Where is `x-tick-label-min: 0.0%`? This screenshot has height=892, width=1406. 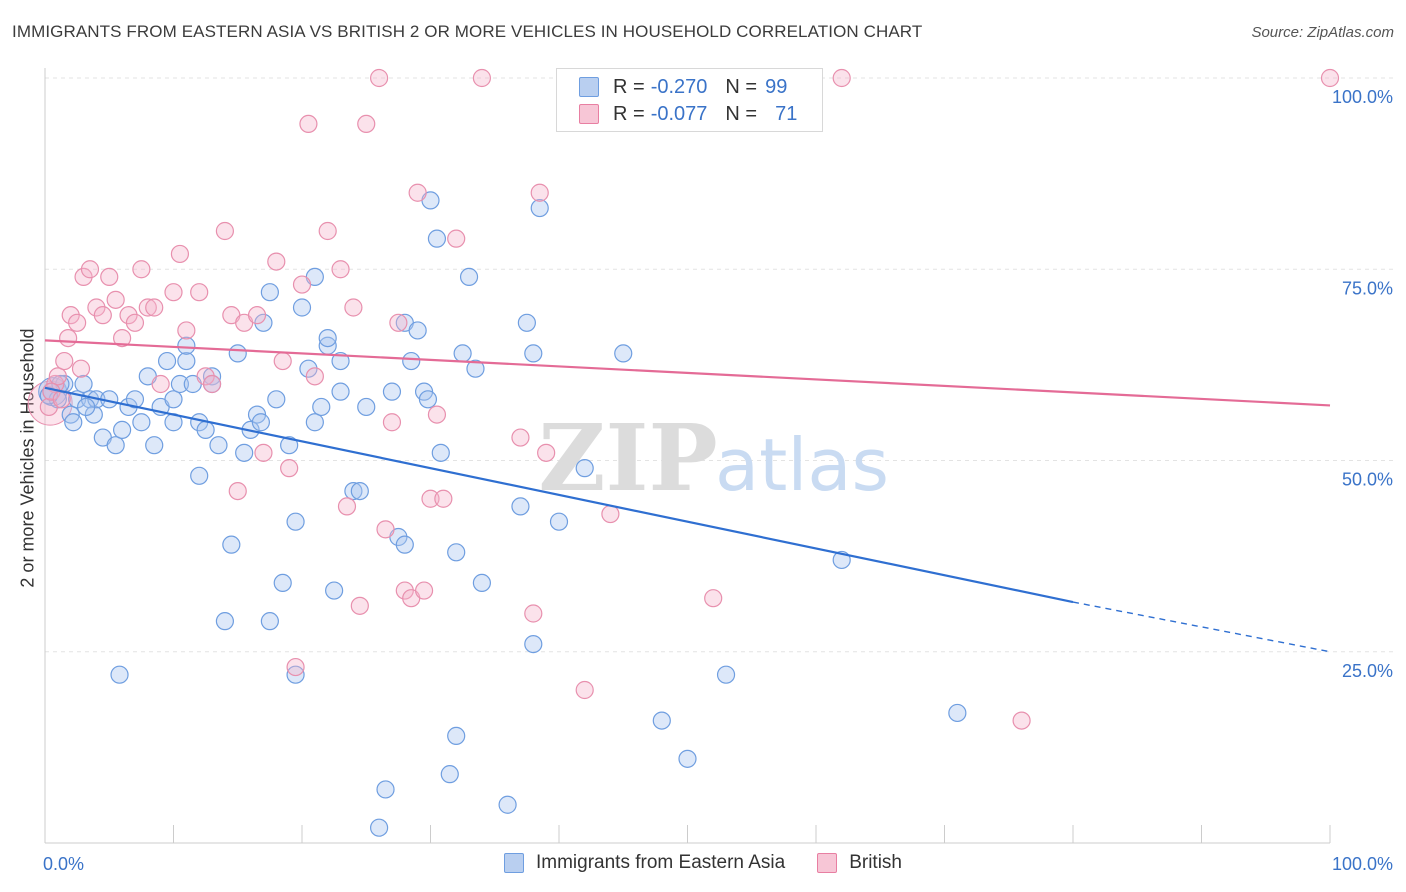
x-tick-label-min: 0.0% is located at coordinates (63, 864).